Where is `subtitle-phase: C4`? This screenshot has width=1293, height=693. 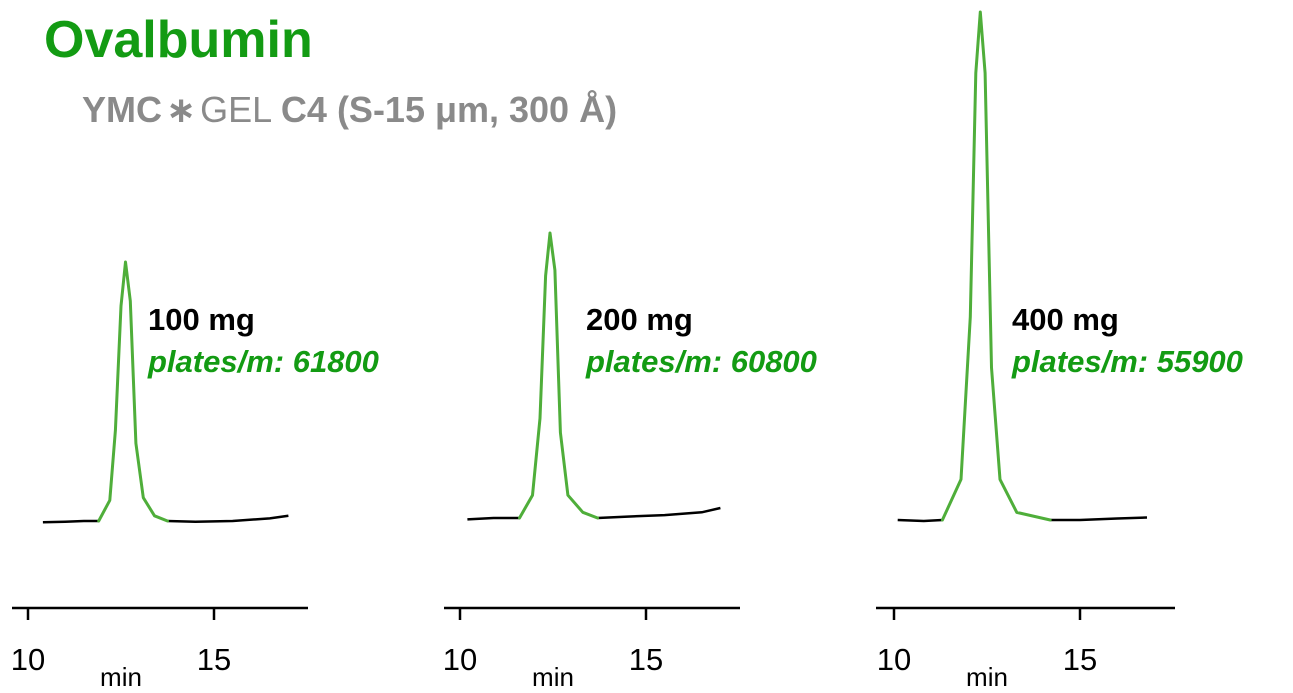
subtitle-phase: C4 is located at coordinates (303, 109).